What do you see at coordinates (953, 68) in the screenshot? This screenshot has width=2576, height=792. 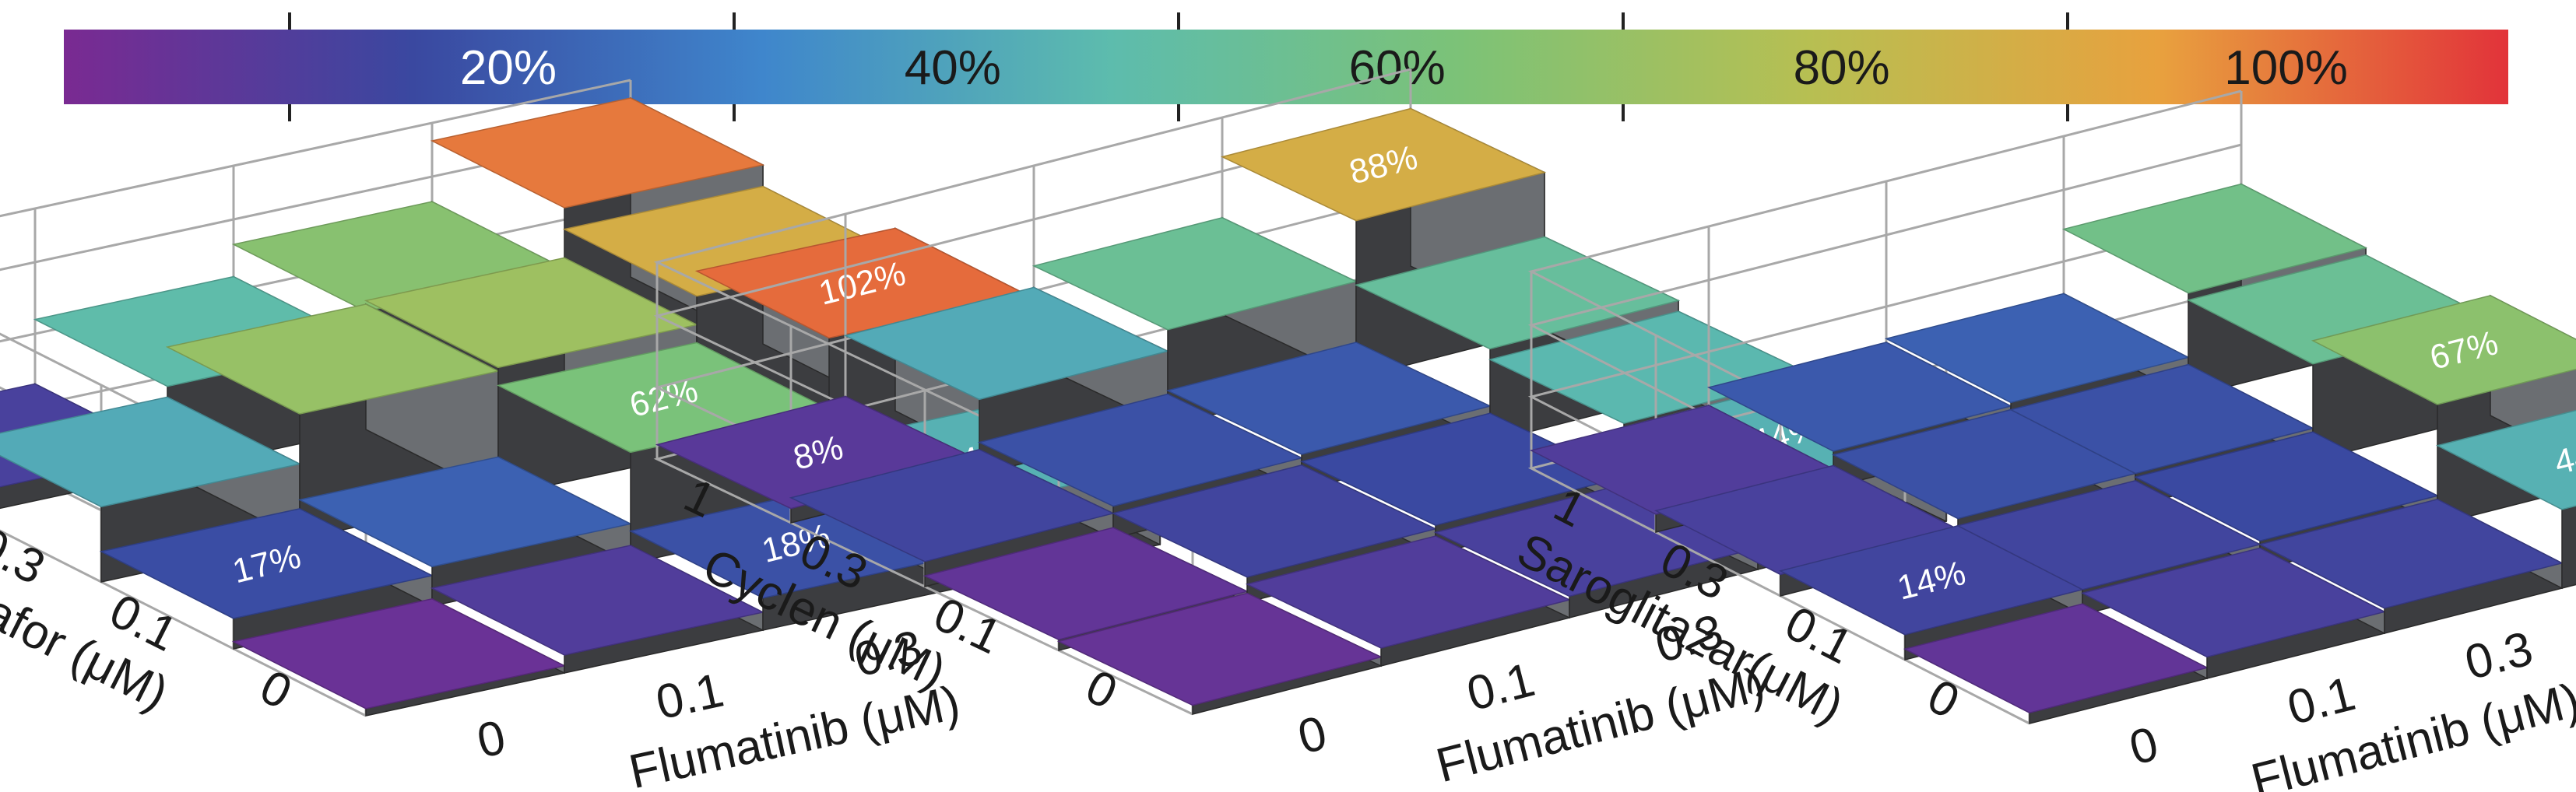 I see `colorbar-label: 40%` at bounding box center [953, 68].